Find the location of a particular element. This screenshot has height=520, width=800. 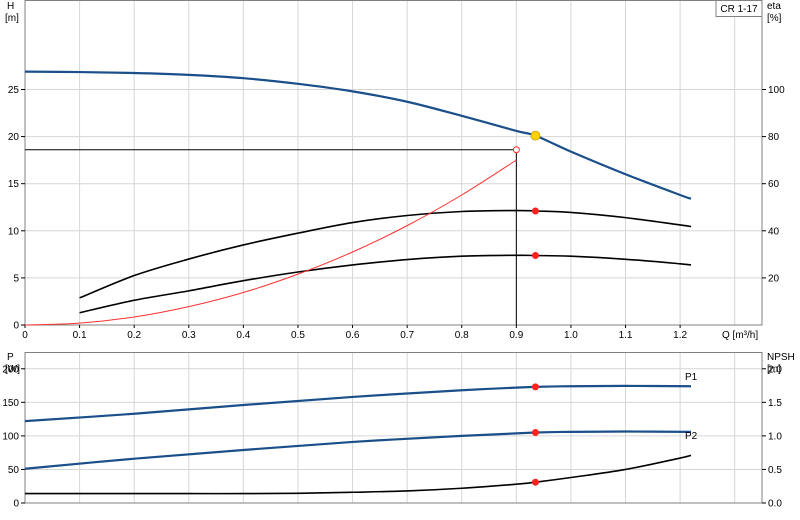

y-left-tick-label: 200 is located at coordinates (10, 369).